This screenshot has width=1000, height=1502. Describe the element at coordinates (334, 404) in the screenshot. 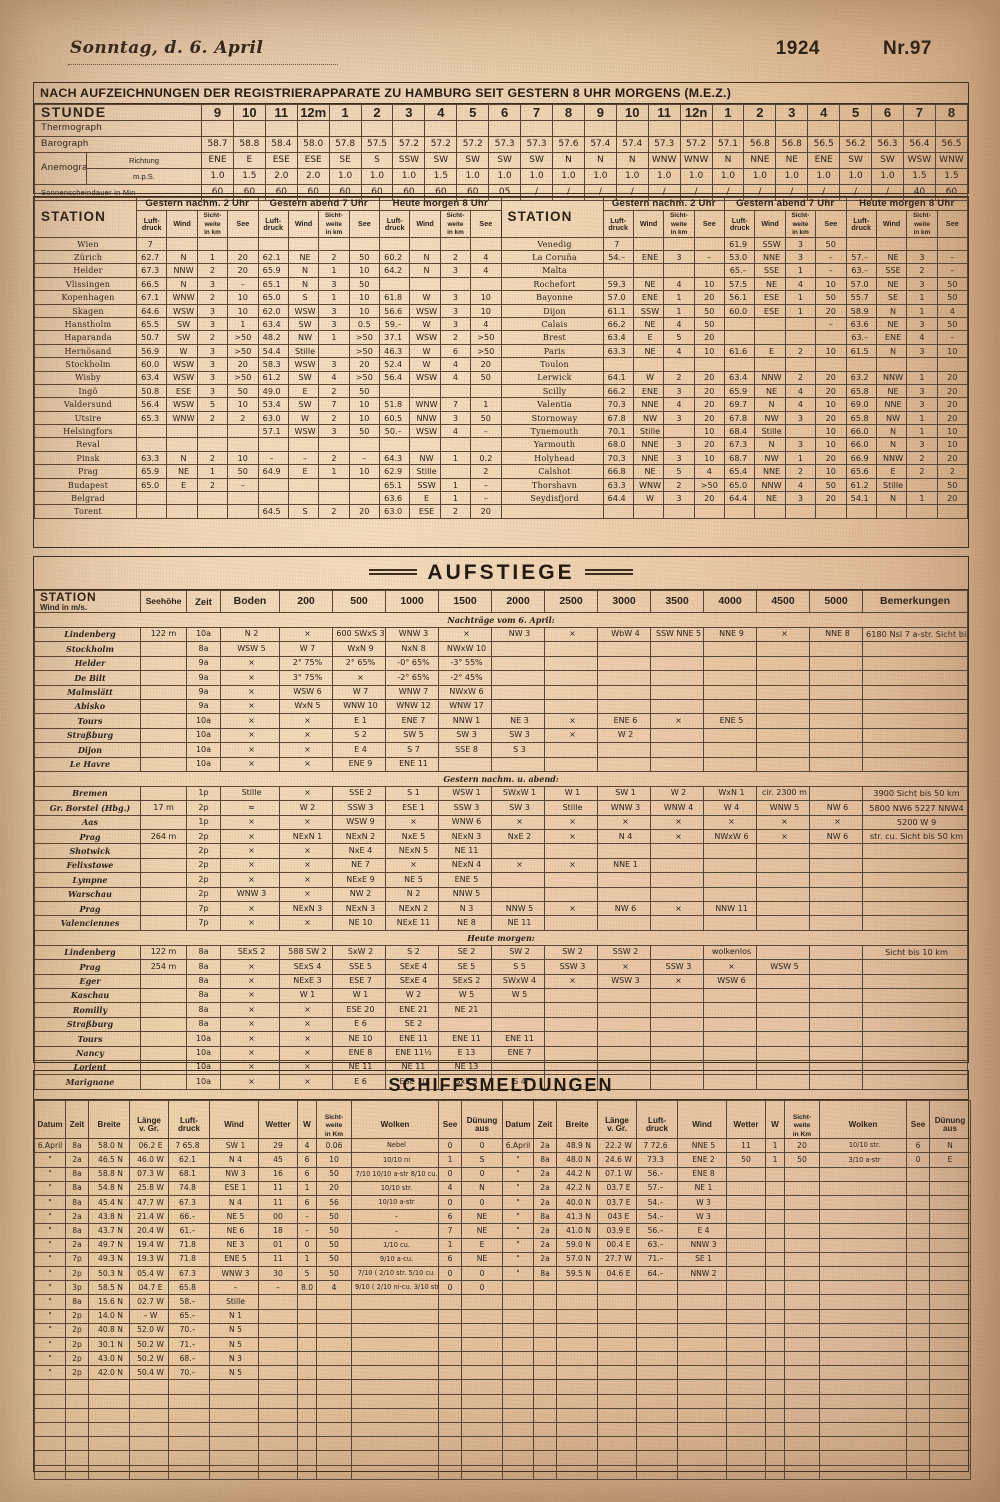

I see `station-wind-force: 7` at that location.